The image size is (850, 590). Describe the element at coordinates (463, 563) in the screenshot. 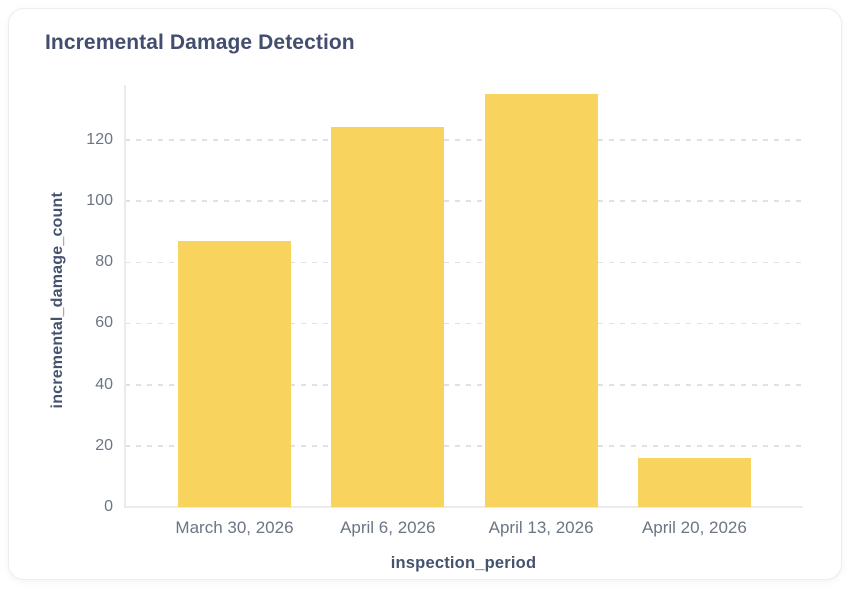

I see `x-axis-title: inspection_period` at that location.